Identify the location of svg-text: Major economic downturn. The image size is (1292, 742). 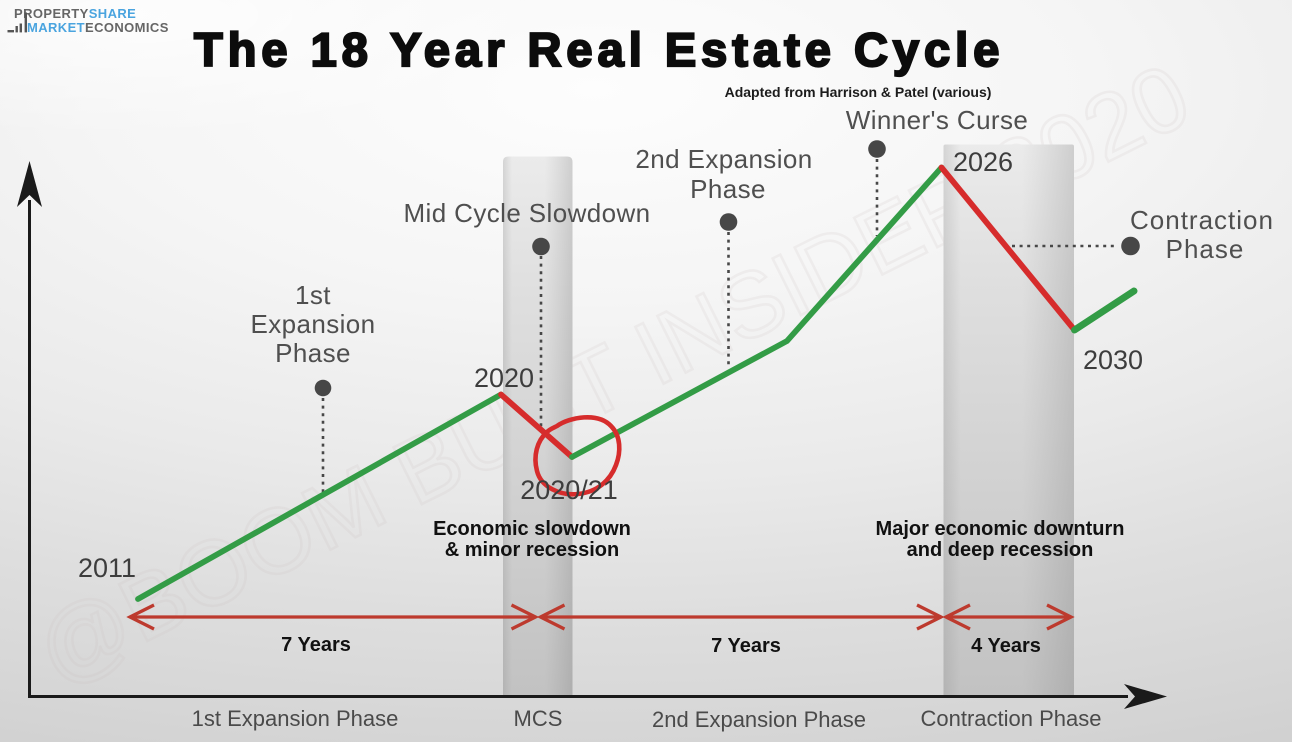
(1000, 529).